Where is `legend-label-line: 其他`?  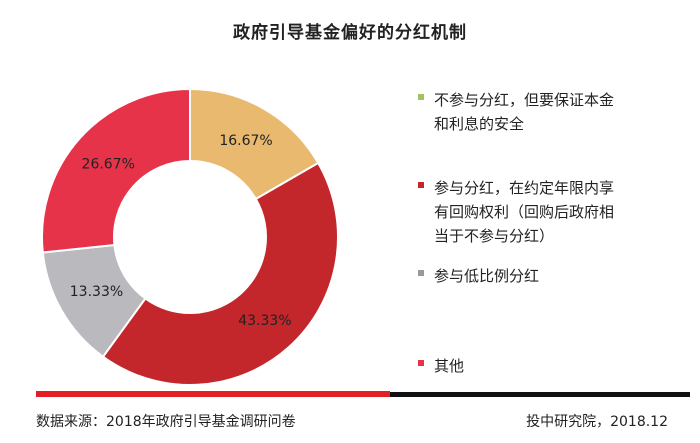
legend-label-line: 其他 is located at coordinates (449, 366).